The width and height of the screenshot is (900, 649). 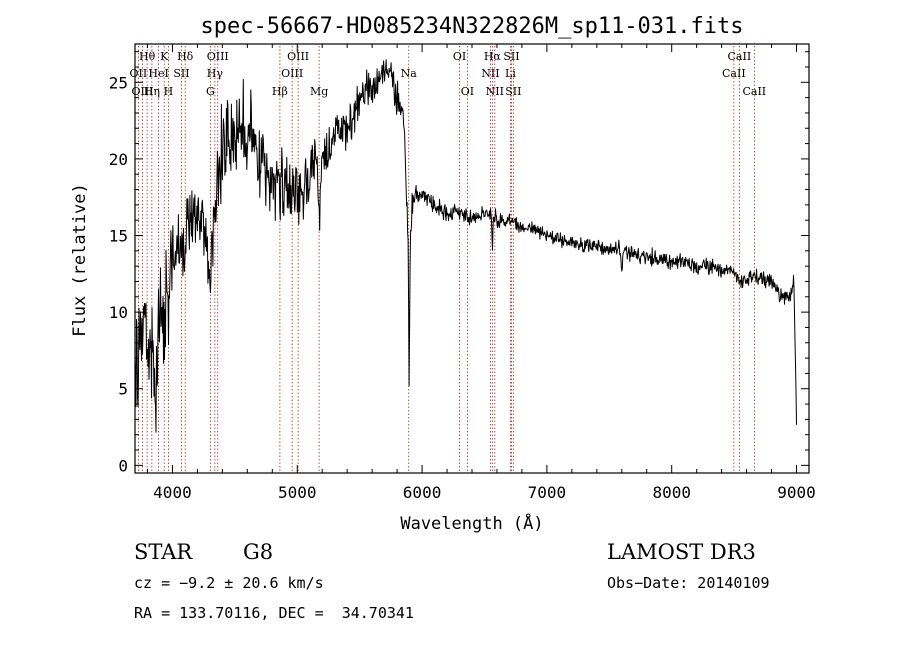 I want to click on spectral-line-label: Hθ, so click(x=147, y=56).